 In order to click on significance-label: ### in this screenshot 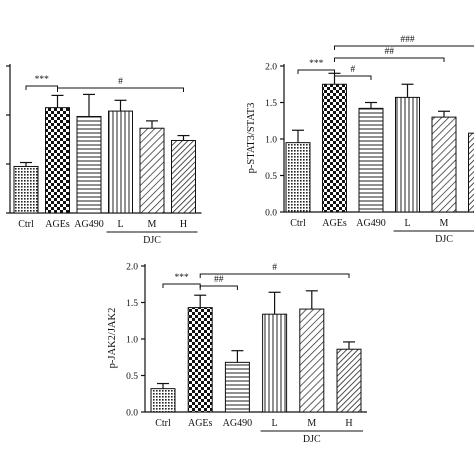, I will do `click(407, 40)`.